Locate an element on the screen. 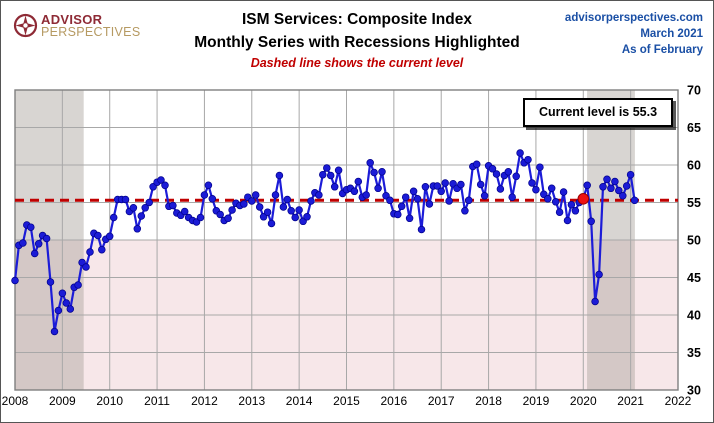 The height and width of the screenshot is (423, 714). source-date: March 2021 is located at coordinates (671, 34).